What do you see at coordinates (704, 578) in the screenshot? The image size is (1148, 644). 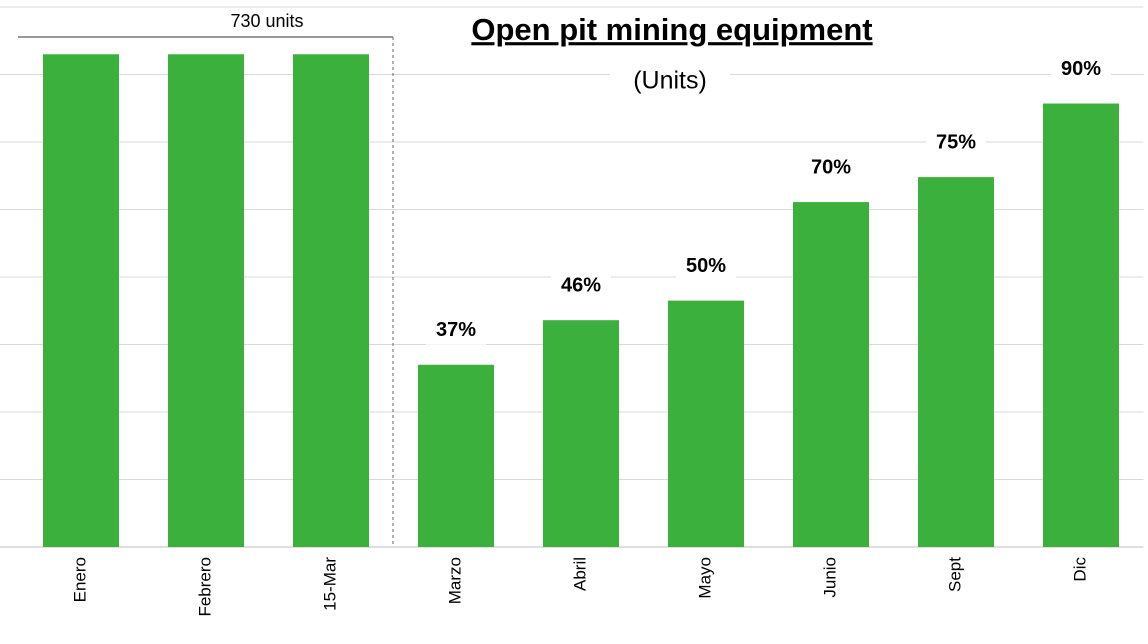 I see `x-tick-label: Mayo` at bounding box center [704, 578].